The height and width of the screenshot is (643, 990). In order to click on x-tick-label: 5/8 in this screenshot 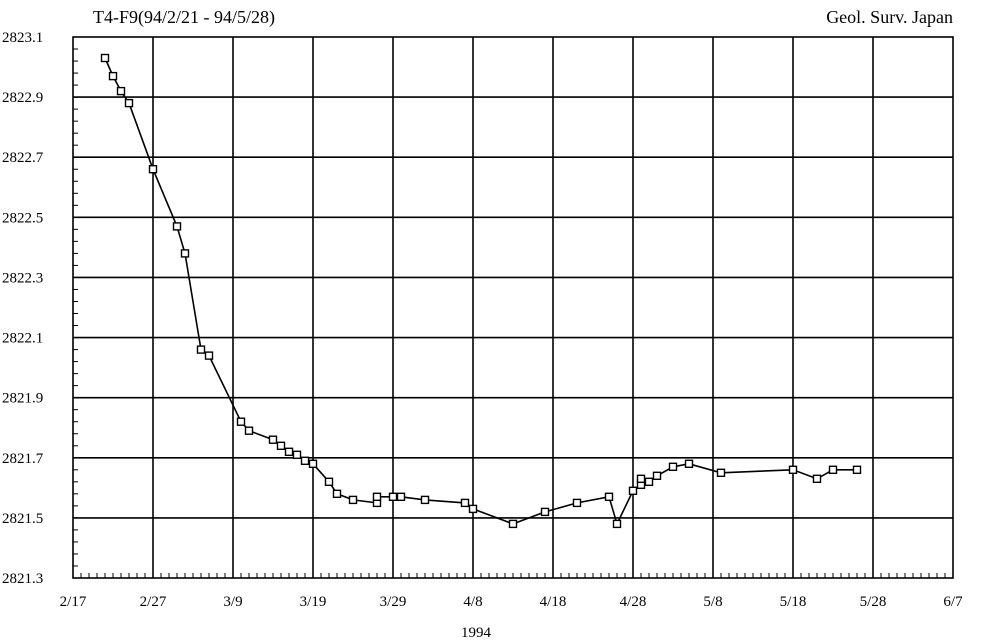, I will do `click(712, 602)`.